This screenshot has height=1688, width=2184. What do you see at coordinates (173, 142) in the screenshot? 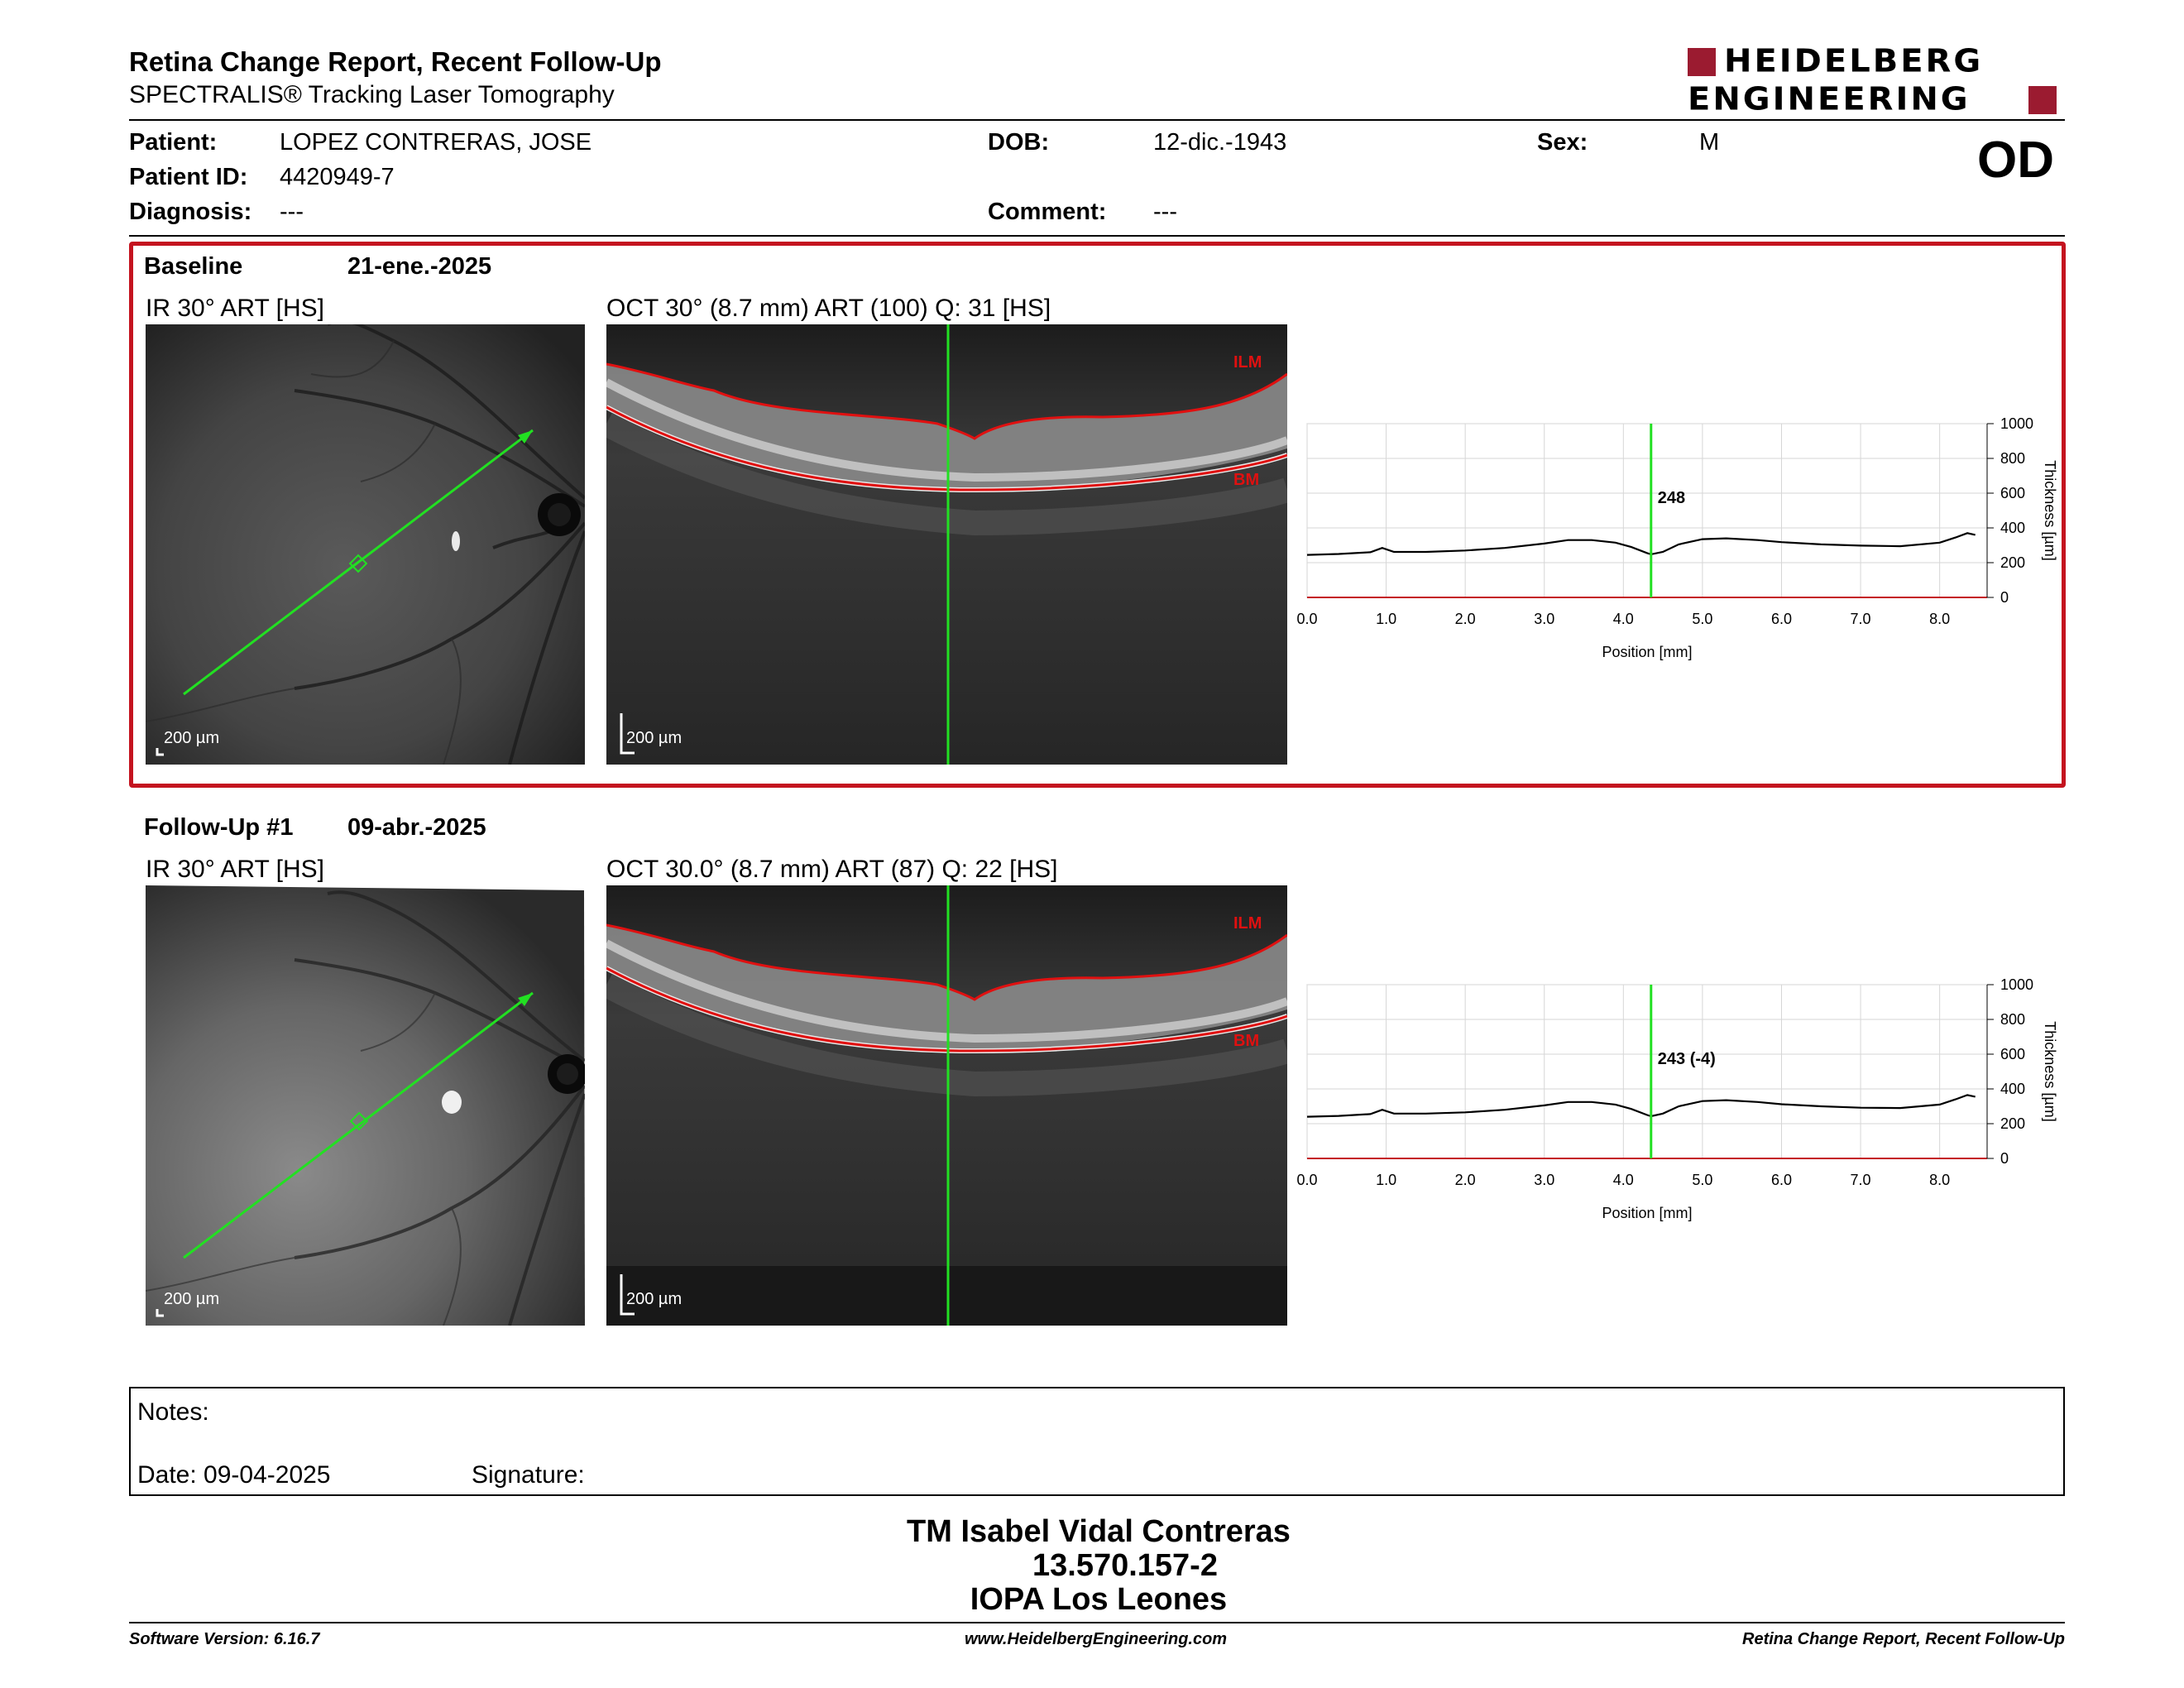
I see `patient-label: Patient:` at bounding box center [173, 142].